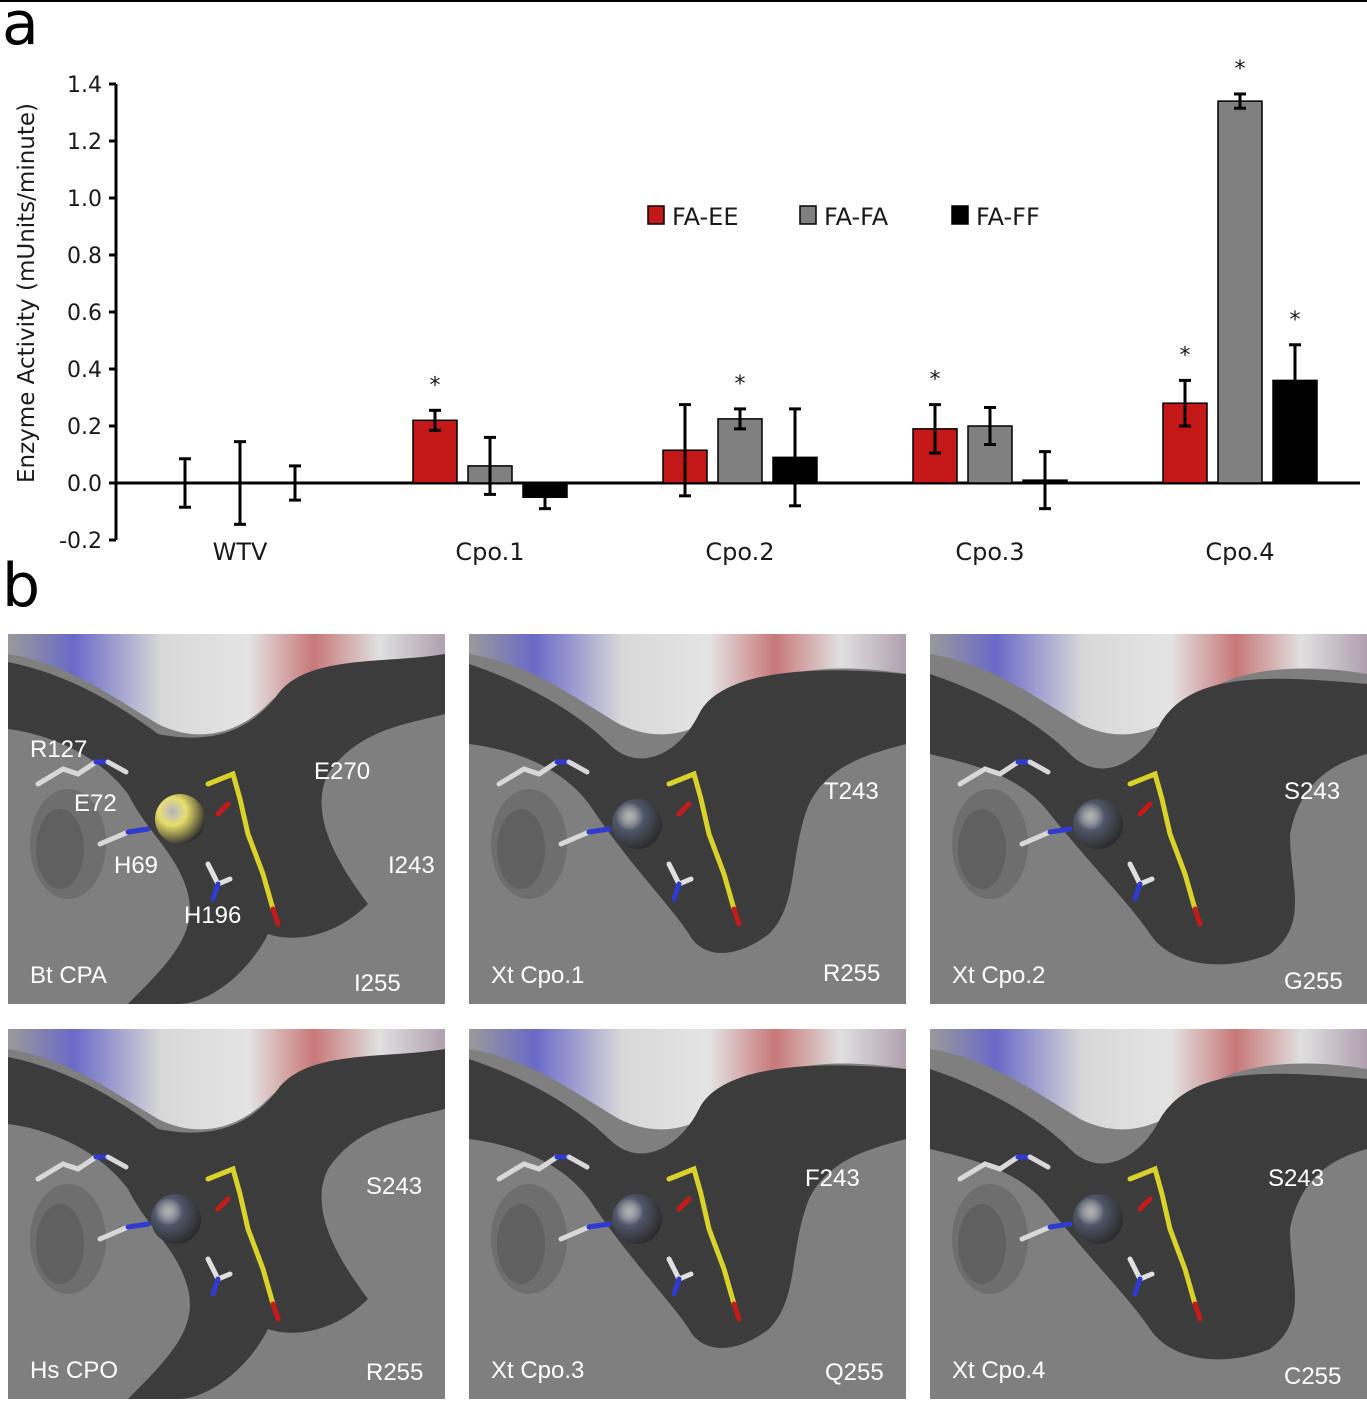 This screenshot has width=1367, height=1407. What do you see at coordinates (68, 975) in the screenshot?
I see `structure-panel-title: Bt CPA` at bounding box center [68, 975].